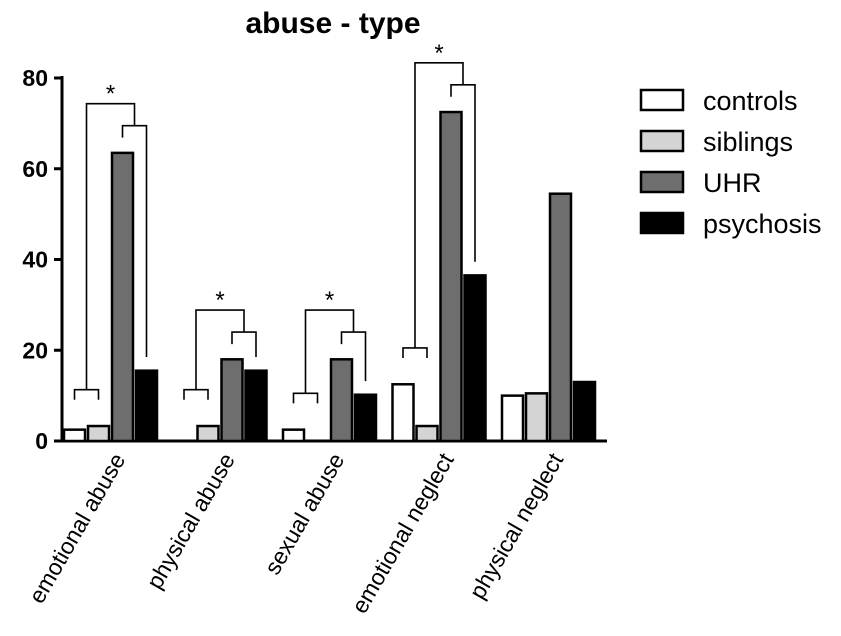 The image size is (841, 636). Describe the element at coordinates (402, 533) in the screenshot. I see `x-tick-label: emotional neglect` at that location.